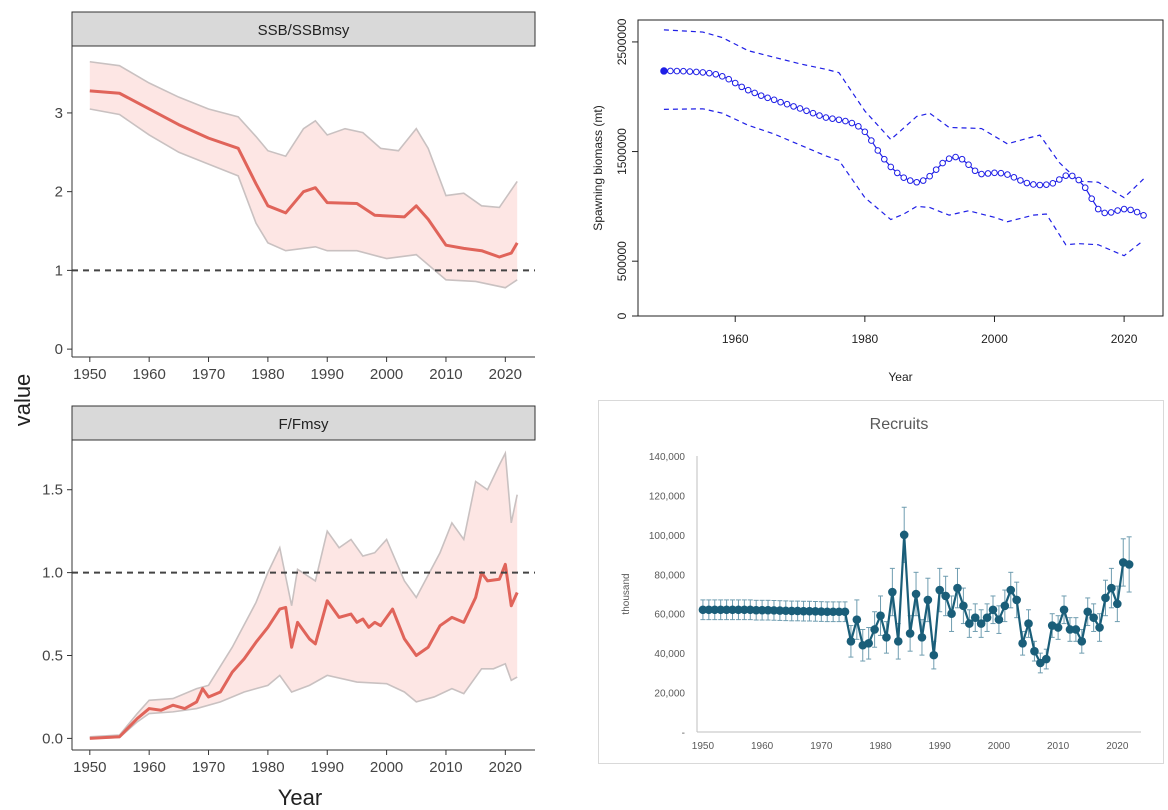  What do you see at coordinates (880, 746) in the screenshot?
I see `x-tick-label: 1980` at bounding box center [880, 746].